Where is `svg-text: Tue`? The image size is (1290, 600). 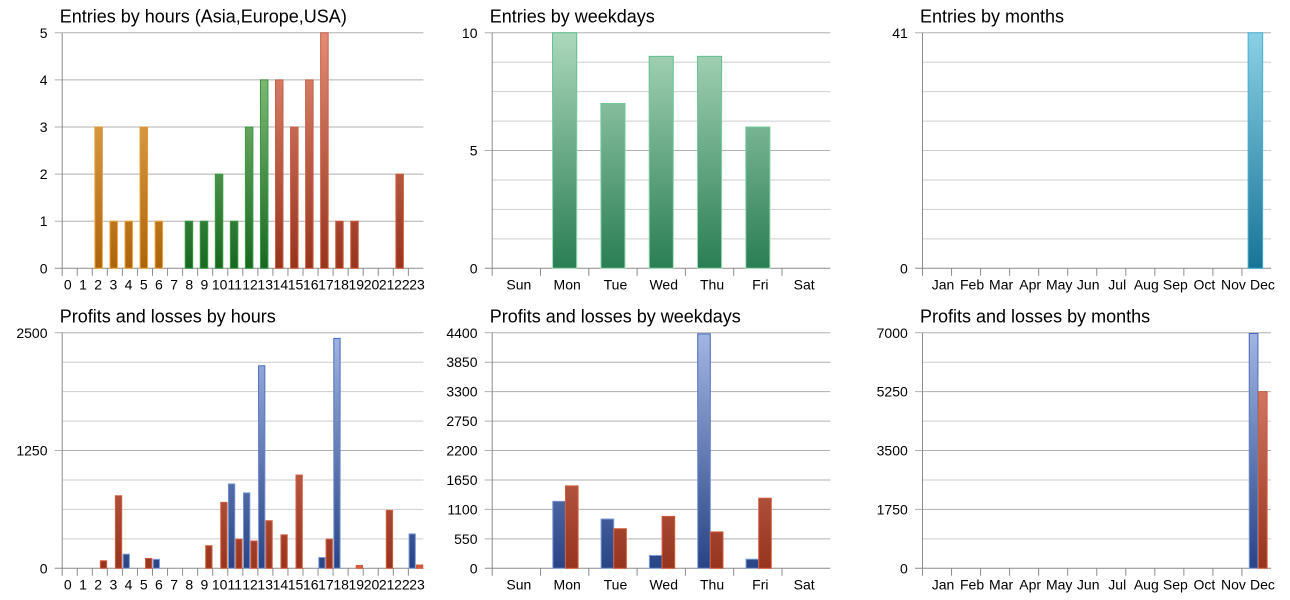
svg-text: Tue is located at coordinates (616, 284).